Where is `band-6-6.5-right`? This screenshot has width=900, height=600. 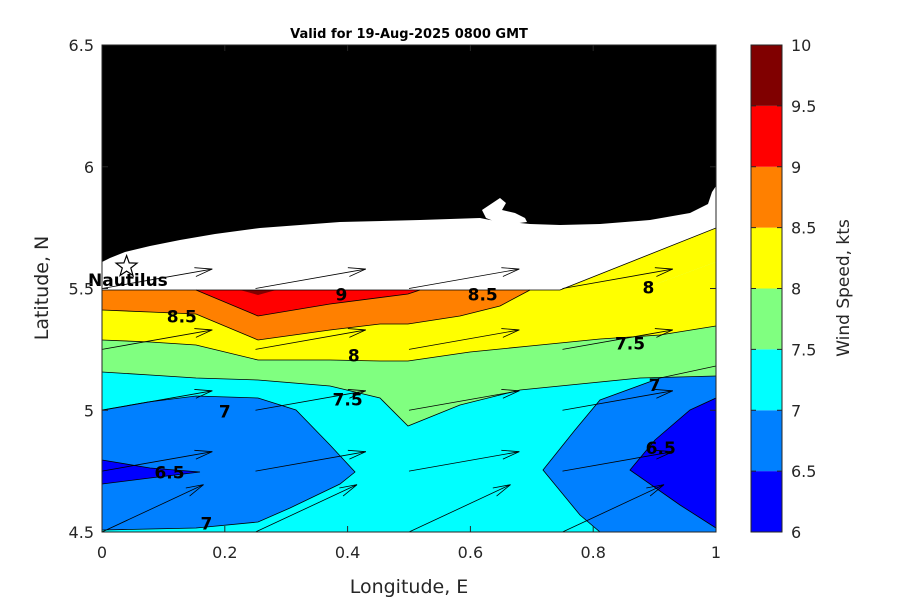 band-6-6.5-right is located at coordinates (673, 463).